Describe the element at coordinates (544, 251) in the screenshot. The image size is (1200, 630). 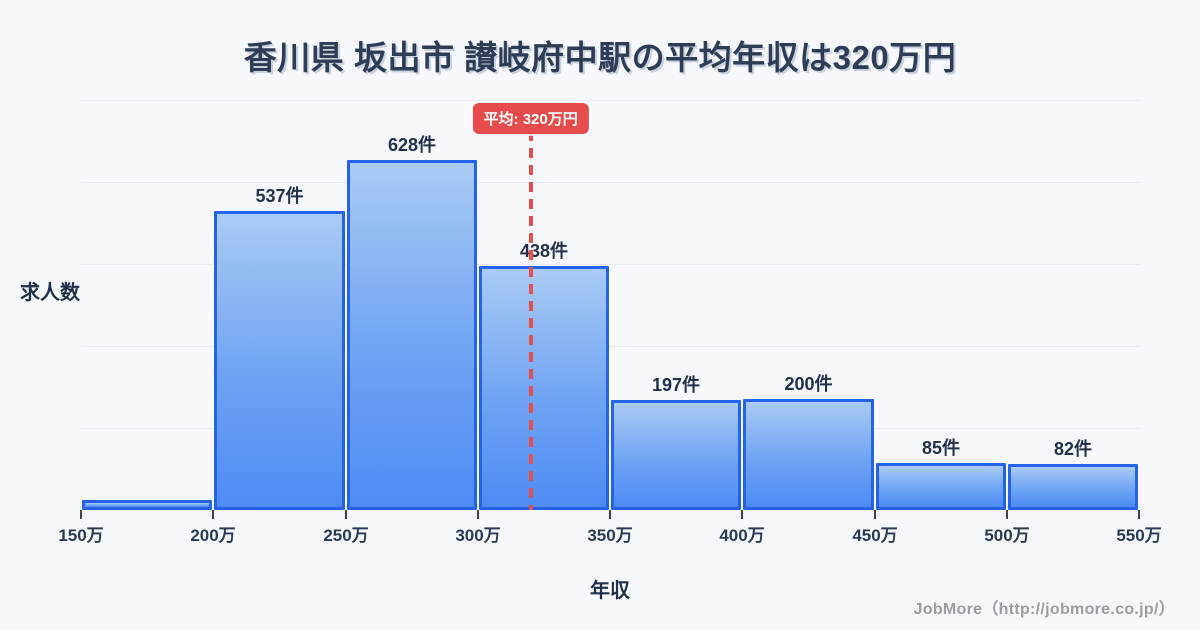
I see `bar-value-label: 438件` at that location.